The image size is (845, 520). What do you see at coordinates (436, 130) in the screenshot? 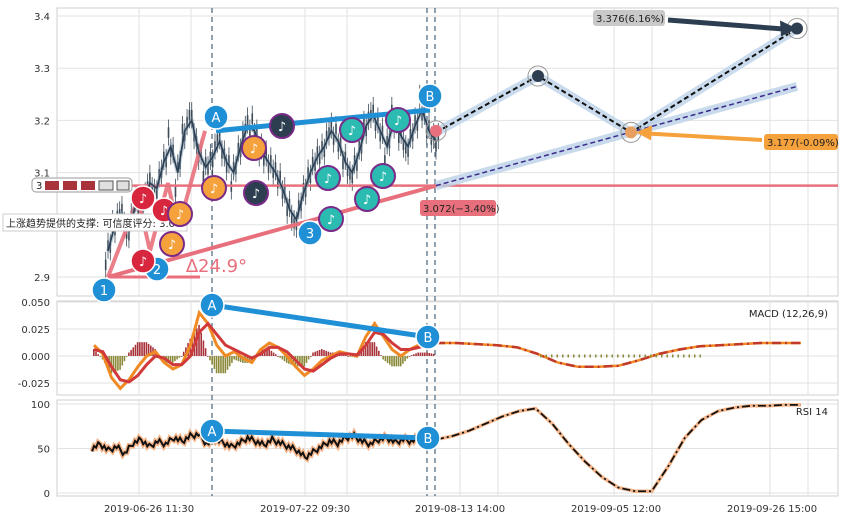
I see `forecast-node` at bounding box center [436, 130].